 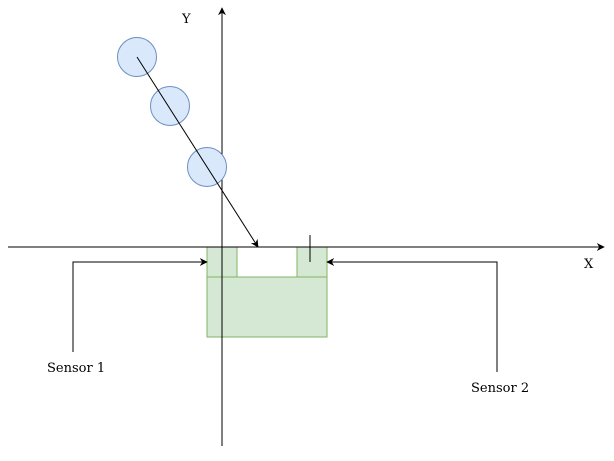 I want to click on sensor-1-label: Sensor 1, so click(x=76, y=368).